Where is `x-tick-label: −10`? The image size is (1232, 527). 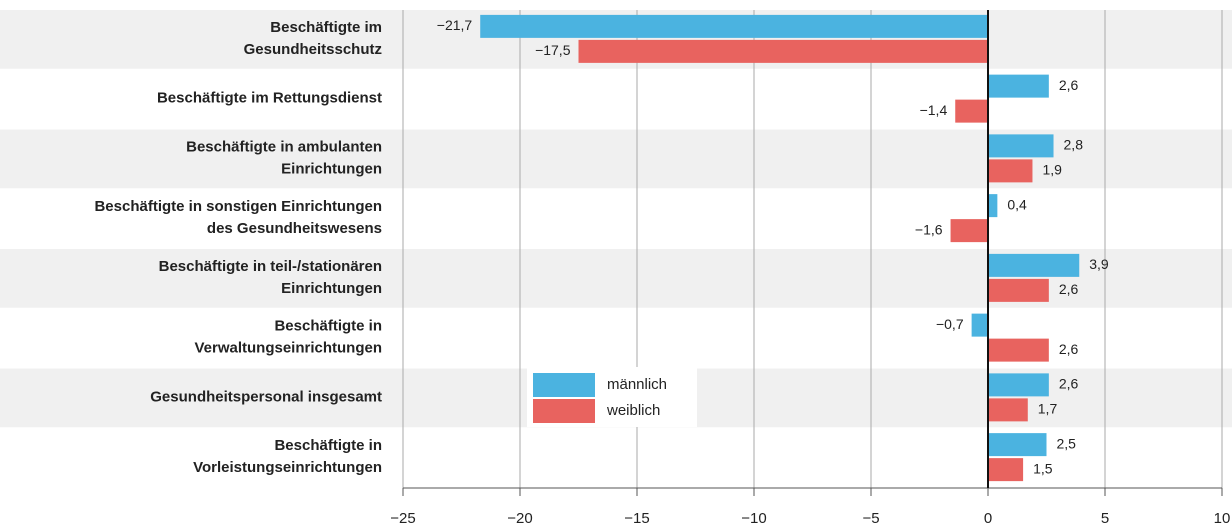
x-tick-label: −10 is located at coordinates (753, 518).